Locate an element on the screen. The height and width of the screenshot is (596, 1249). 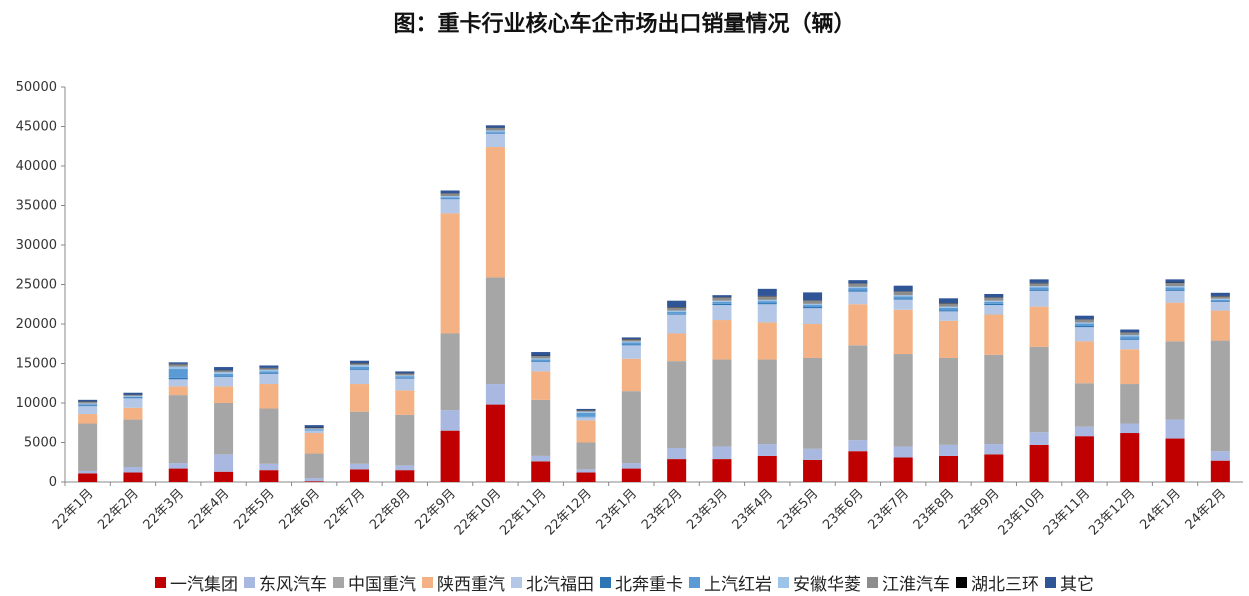
legend-item: 湖北三环 is located at coordinates (997, 582).